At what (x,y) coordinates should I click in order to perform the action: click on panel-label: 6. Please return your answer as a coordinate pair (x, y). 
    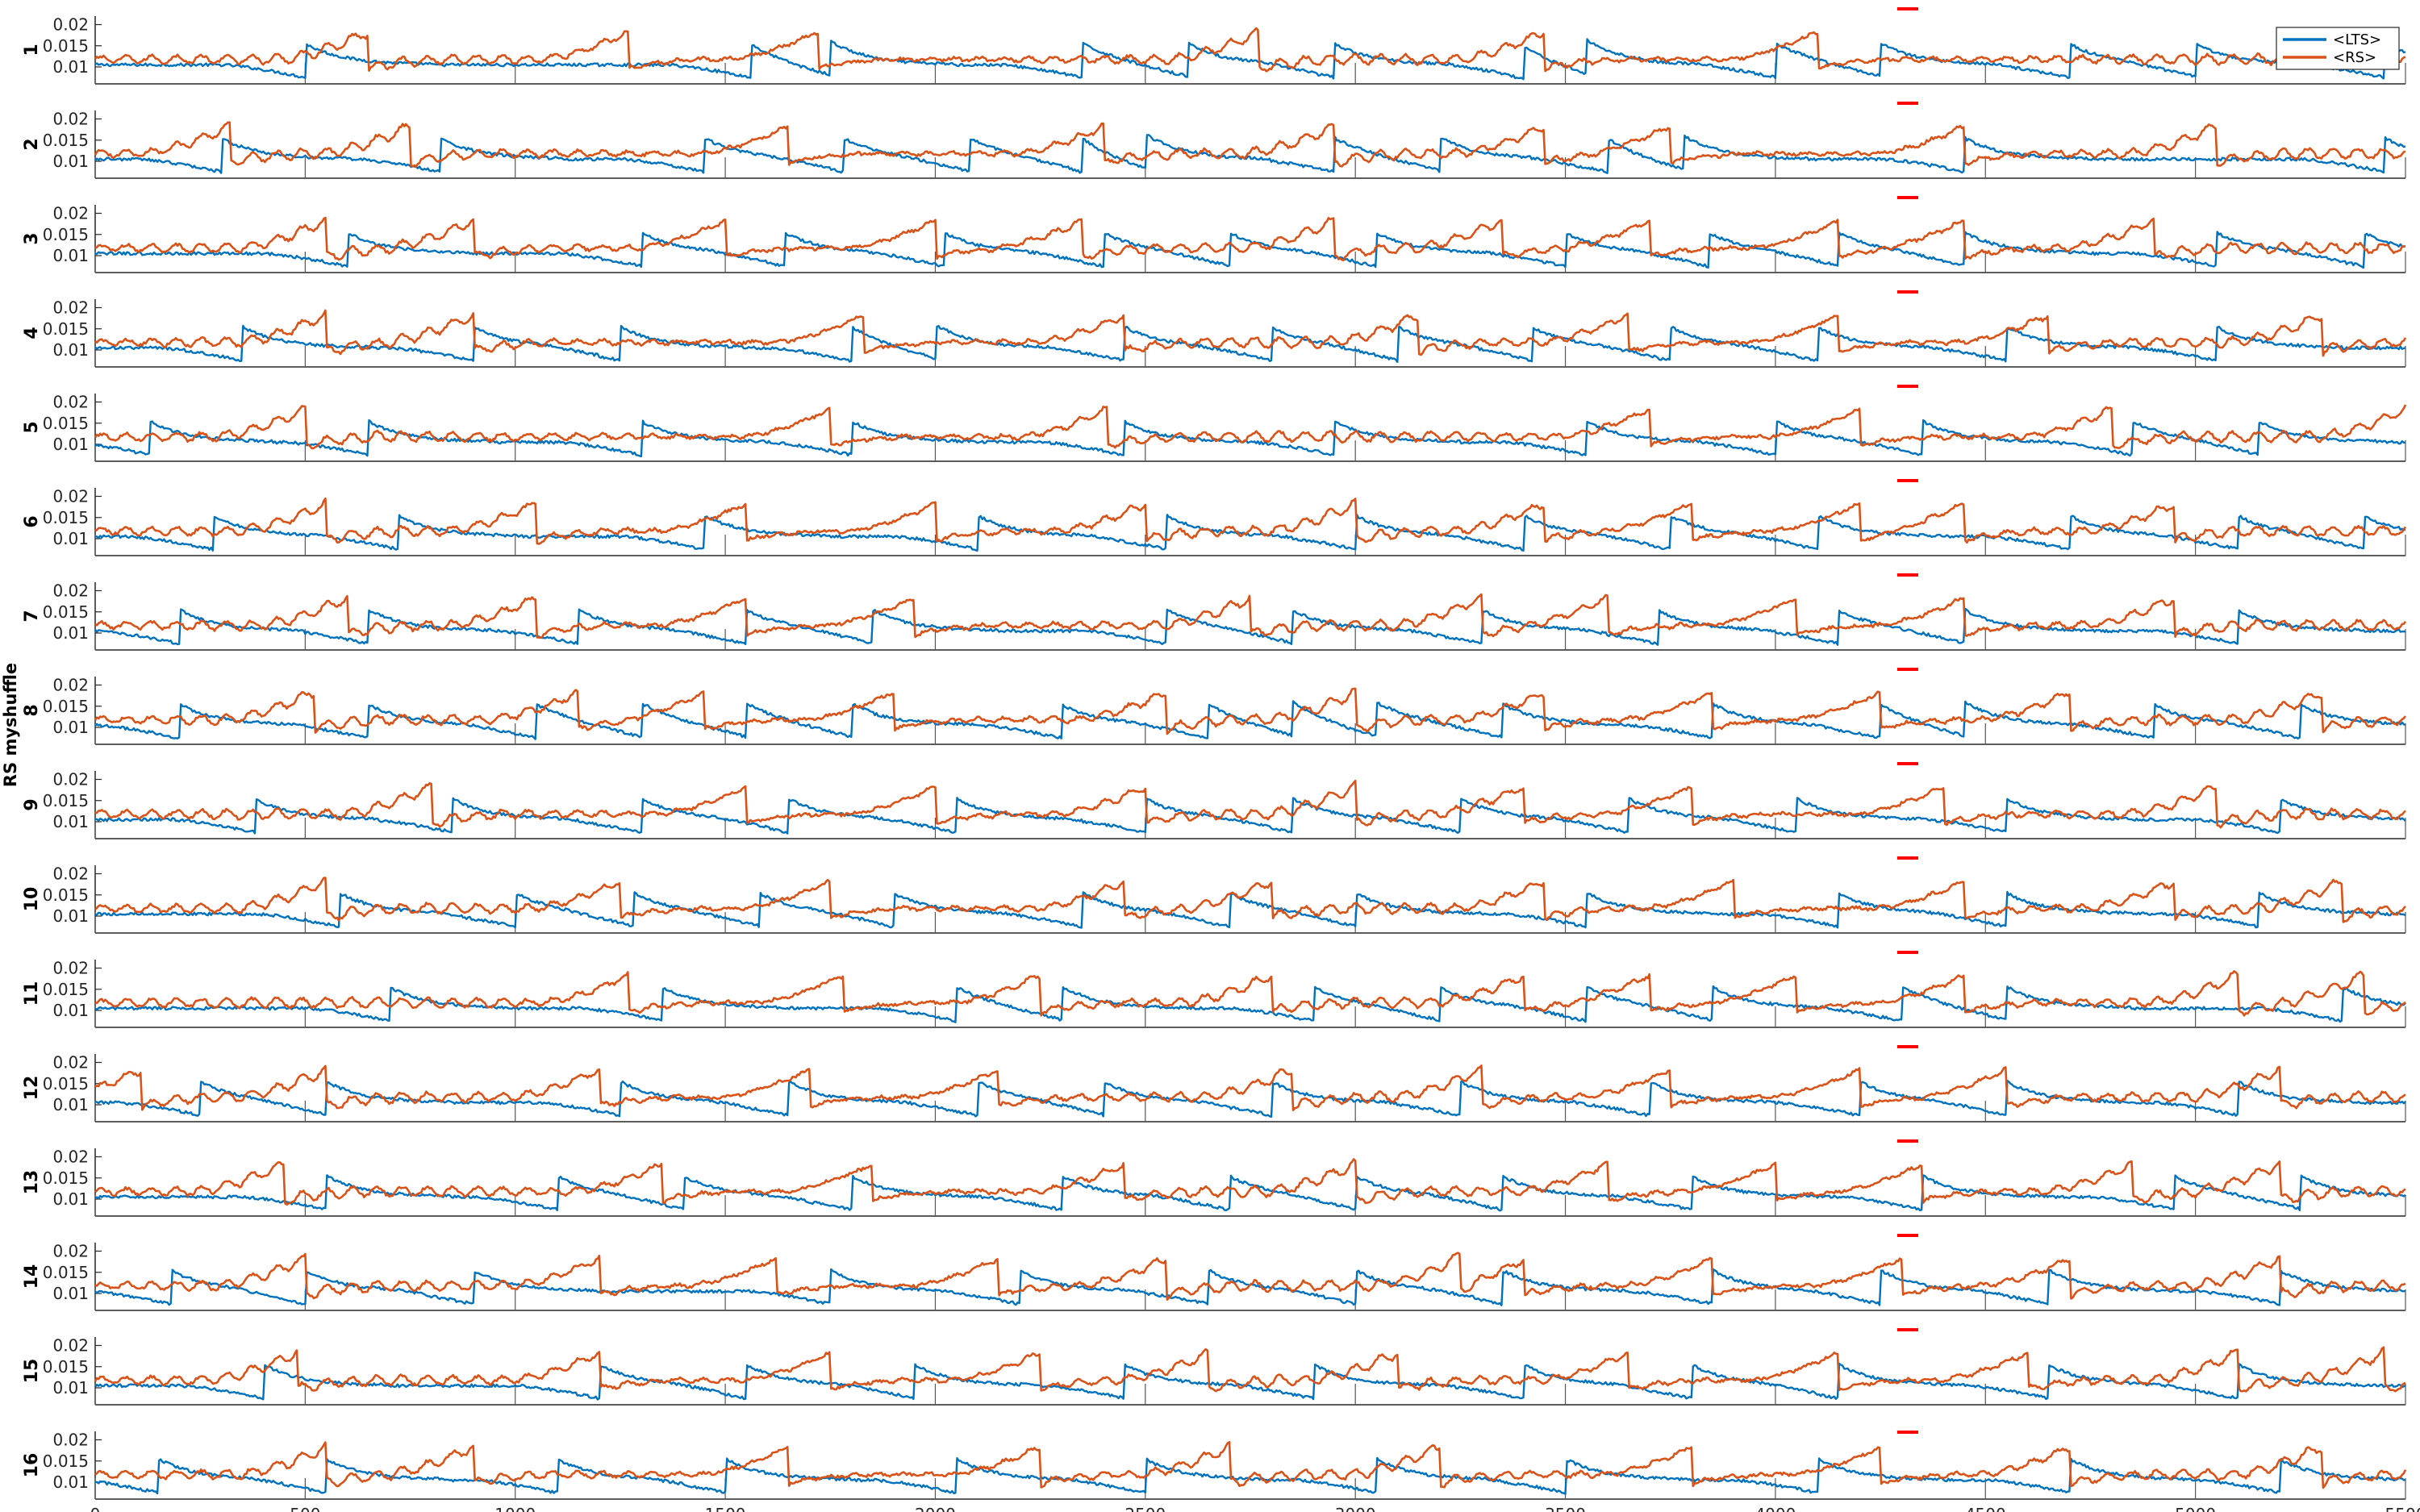
    Looking at the image, I should click on (32, 521).